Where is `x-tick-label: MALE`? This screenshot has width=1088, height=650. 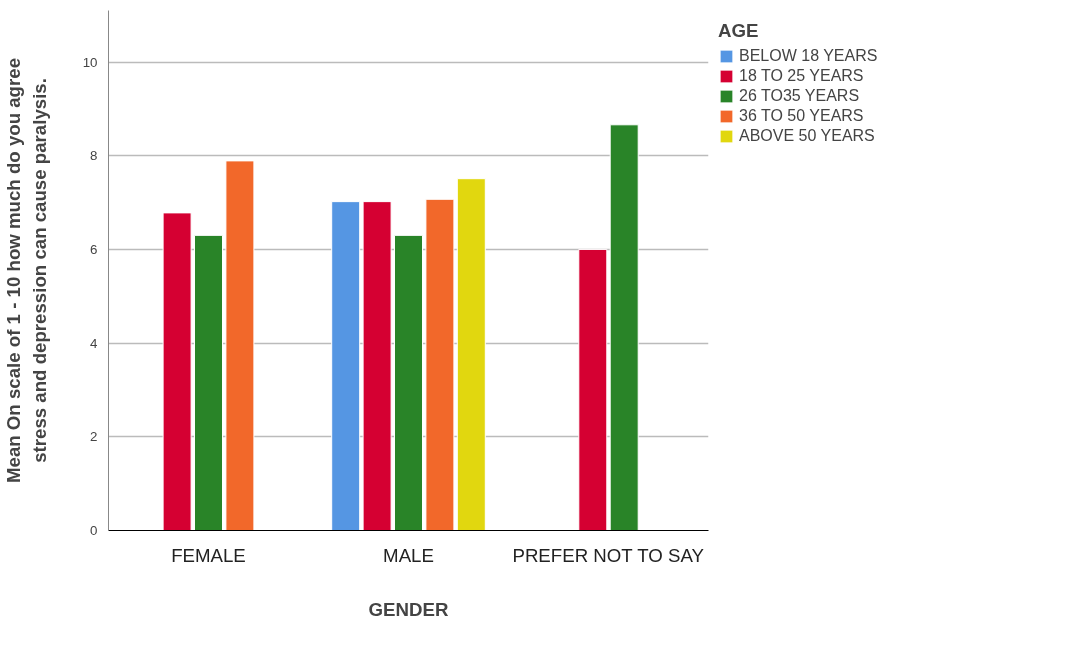
x-tick-label: MALE is located at coordinates (408, 555).